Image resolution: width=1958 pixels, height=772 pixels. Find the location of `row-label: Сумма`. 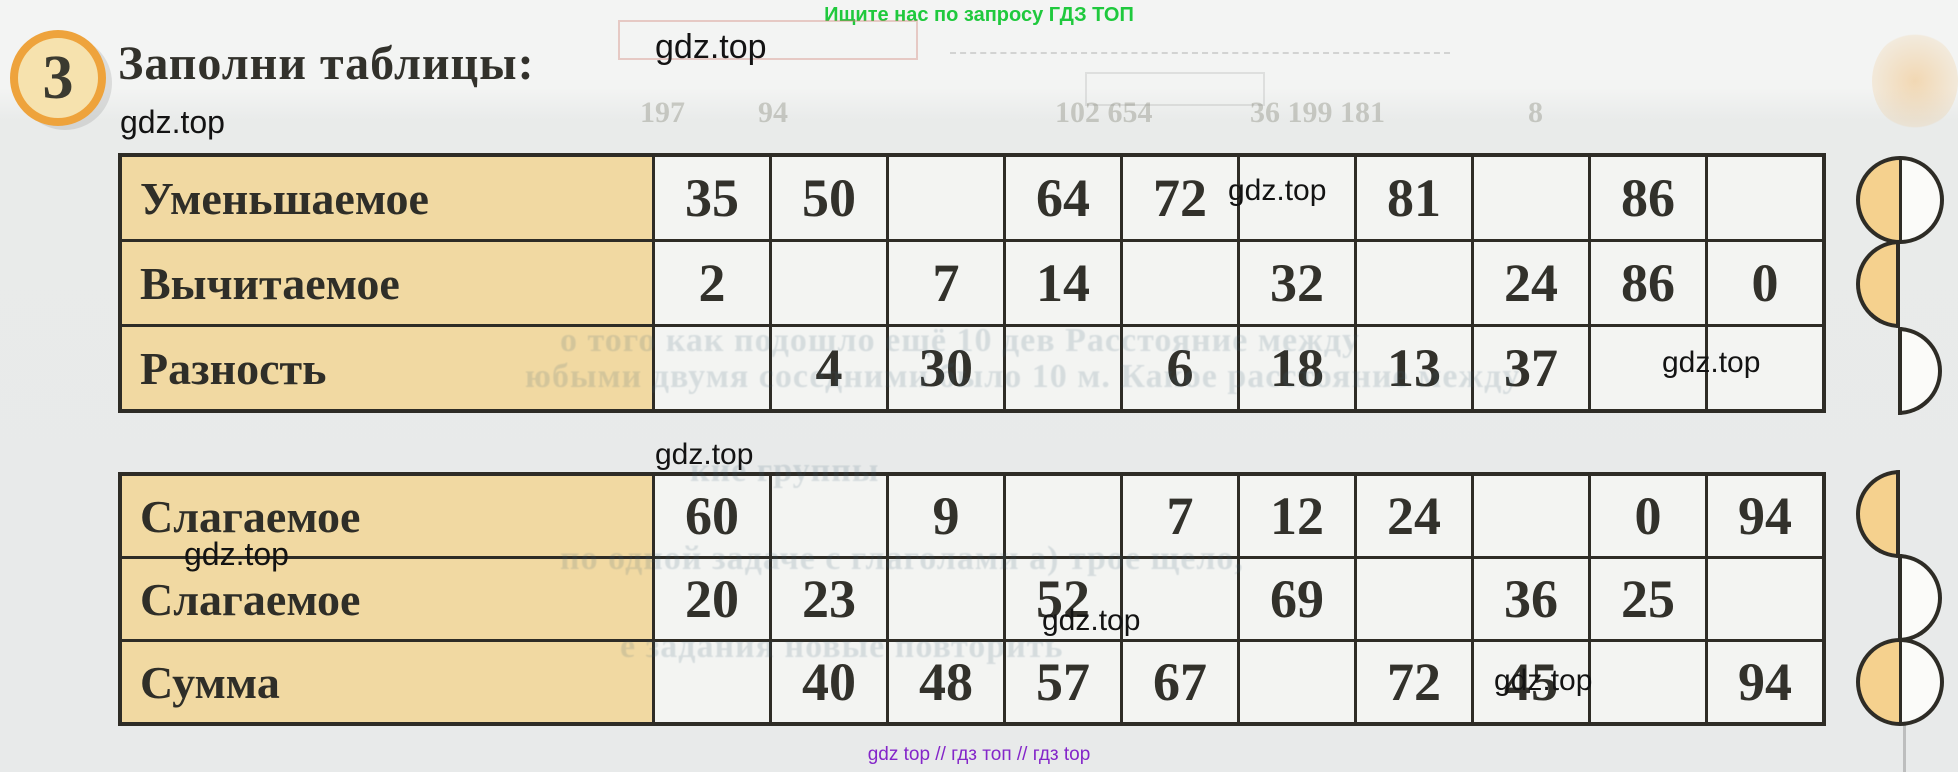

row-label: Сумма is located at coordinates (387, 682).